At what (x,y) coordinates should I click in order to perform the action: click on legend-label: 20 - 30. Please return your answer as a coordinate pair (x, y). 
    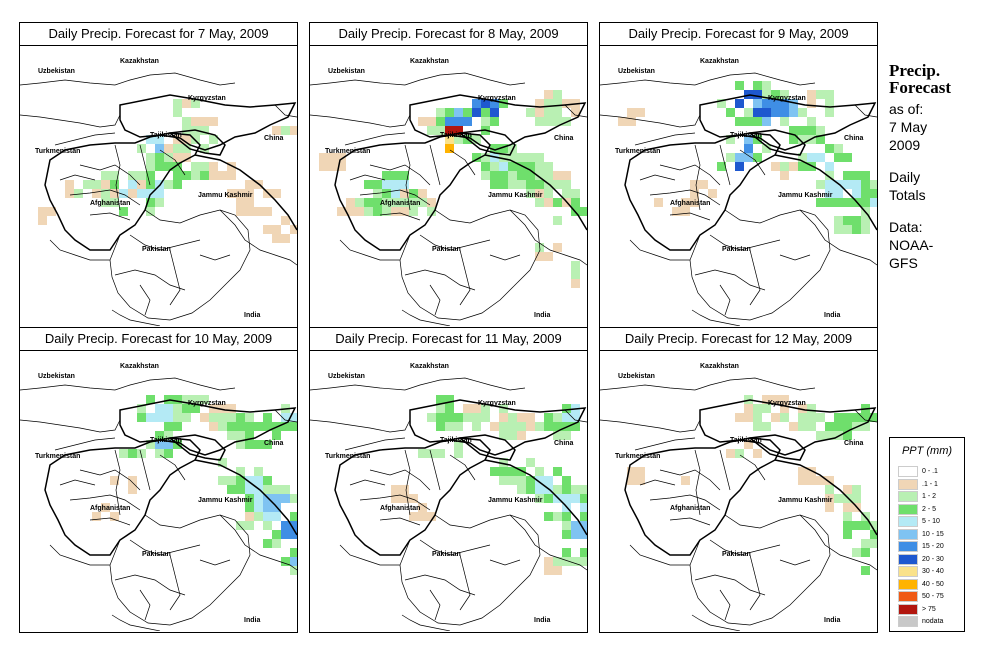
    Looking at the image, I should click on (933, 559).